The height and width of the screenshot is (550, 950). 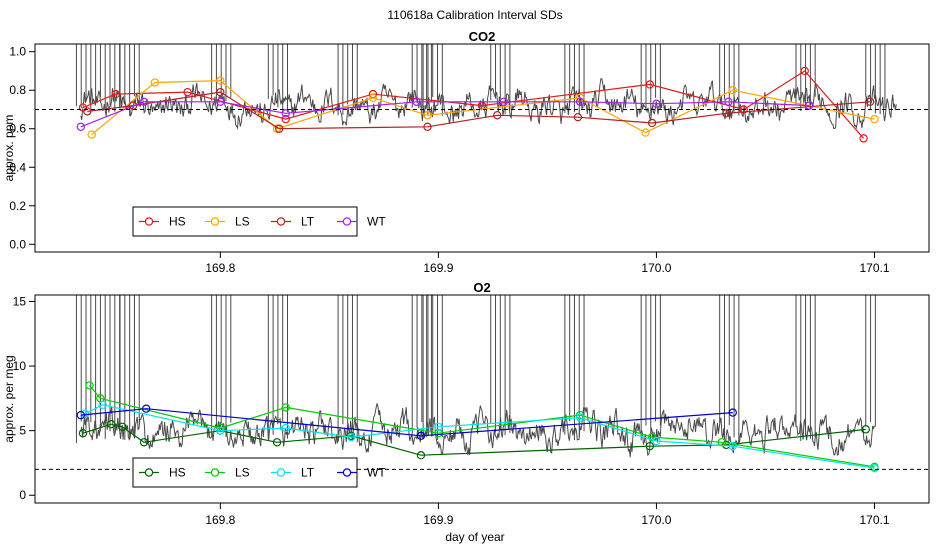 I want to click on y-tick-label: 1.0, so click(x=17, y=52).